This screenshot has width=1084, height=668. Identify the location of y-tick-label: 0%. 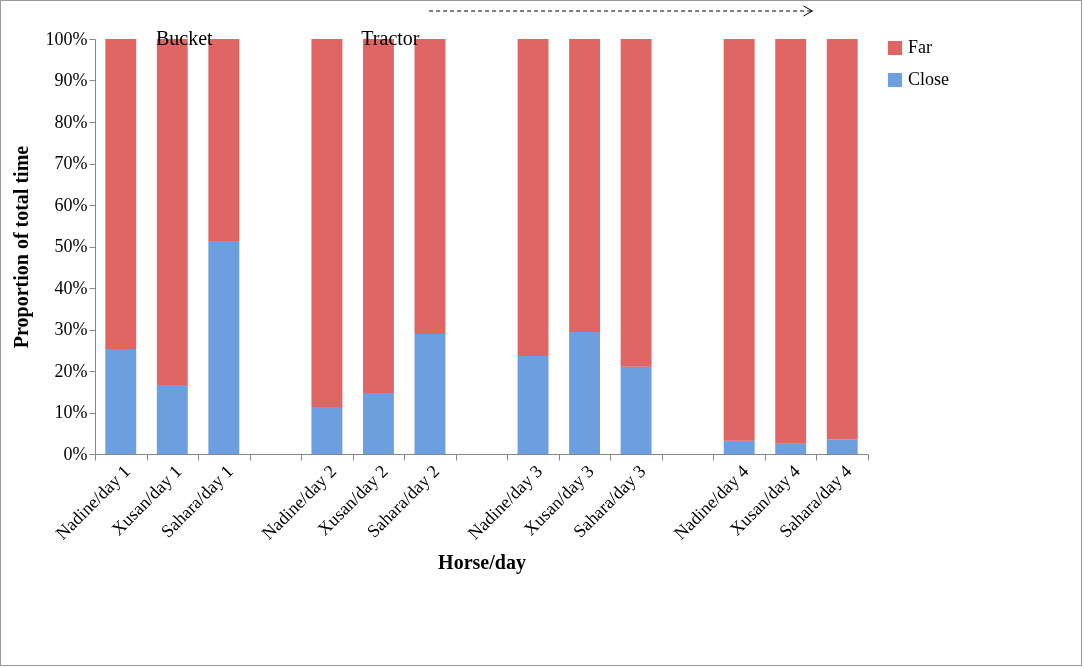
(75, 453).